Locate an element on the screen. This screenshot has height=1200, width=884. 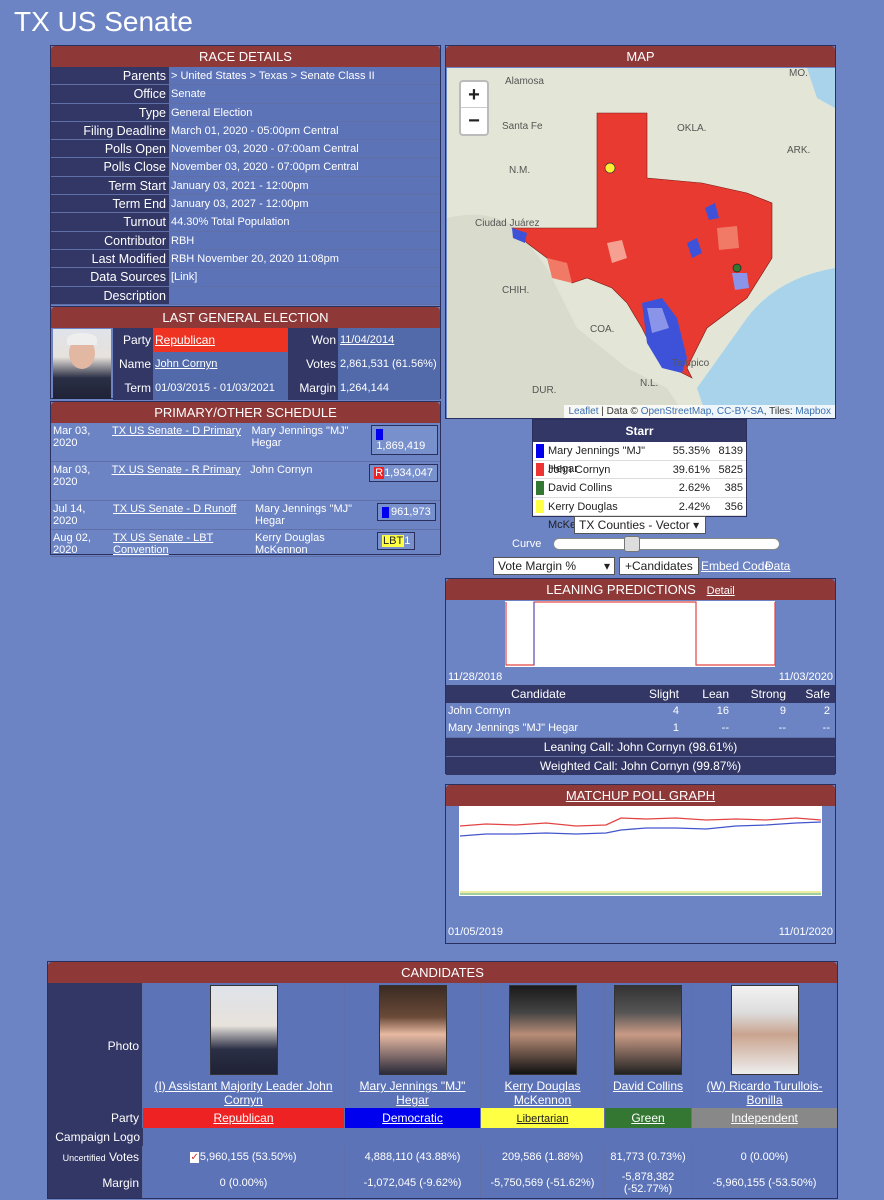
legend-row: John Cornyn 39.61% 5825 is located at coordinates (639, 470).